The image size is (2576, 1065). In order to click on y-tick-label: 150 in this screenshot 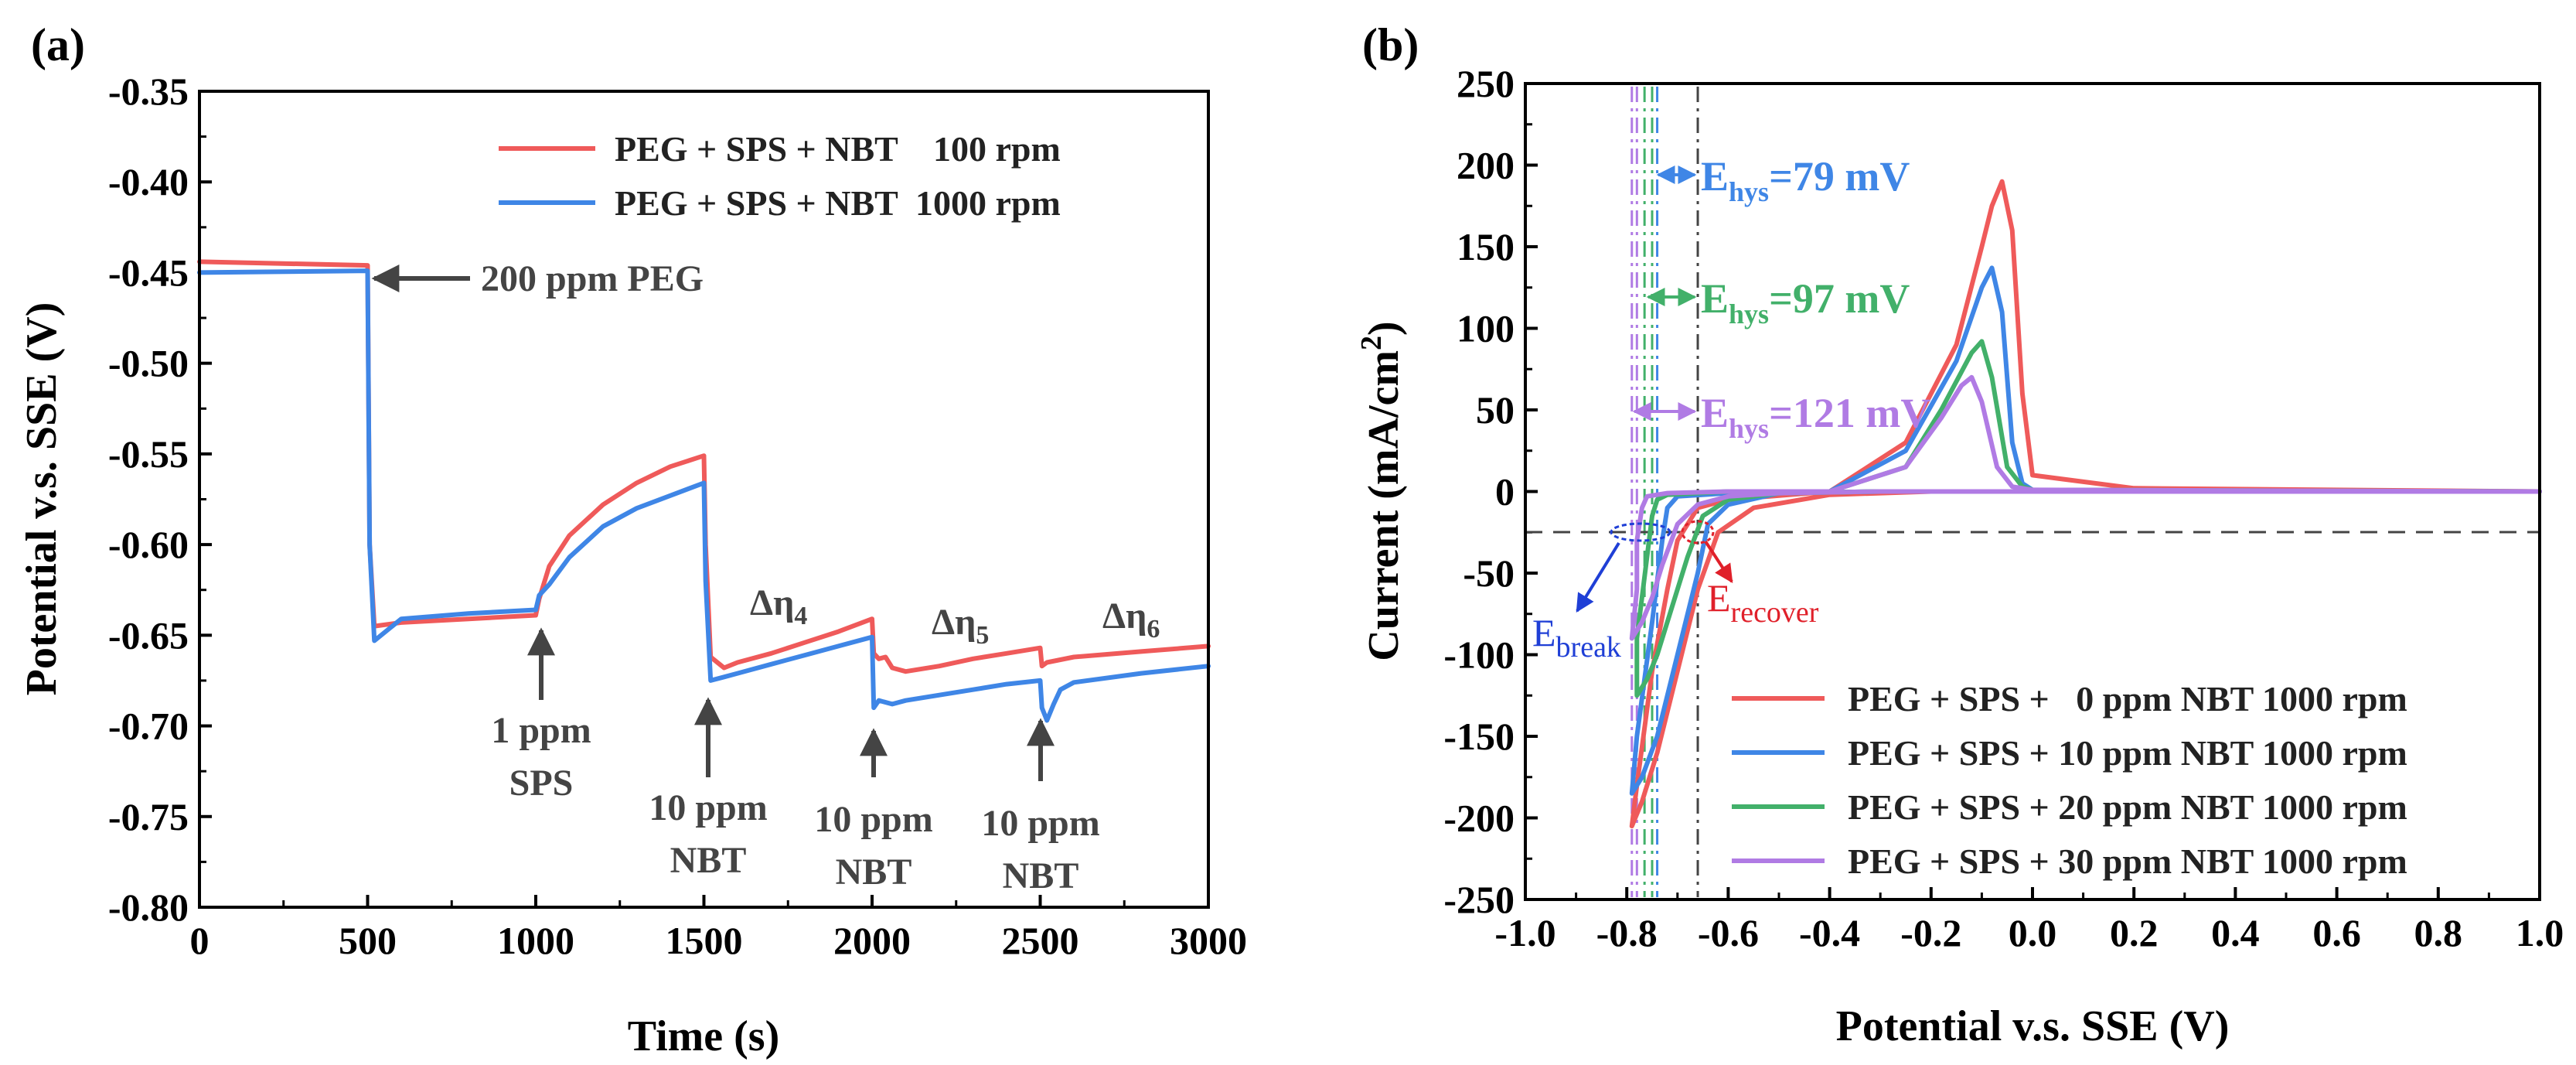, I will do `click(1486, 246)`.